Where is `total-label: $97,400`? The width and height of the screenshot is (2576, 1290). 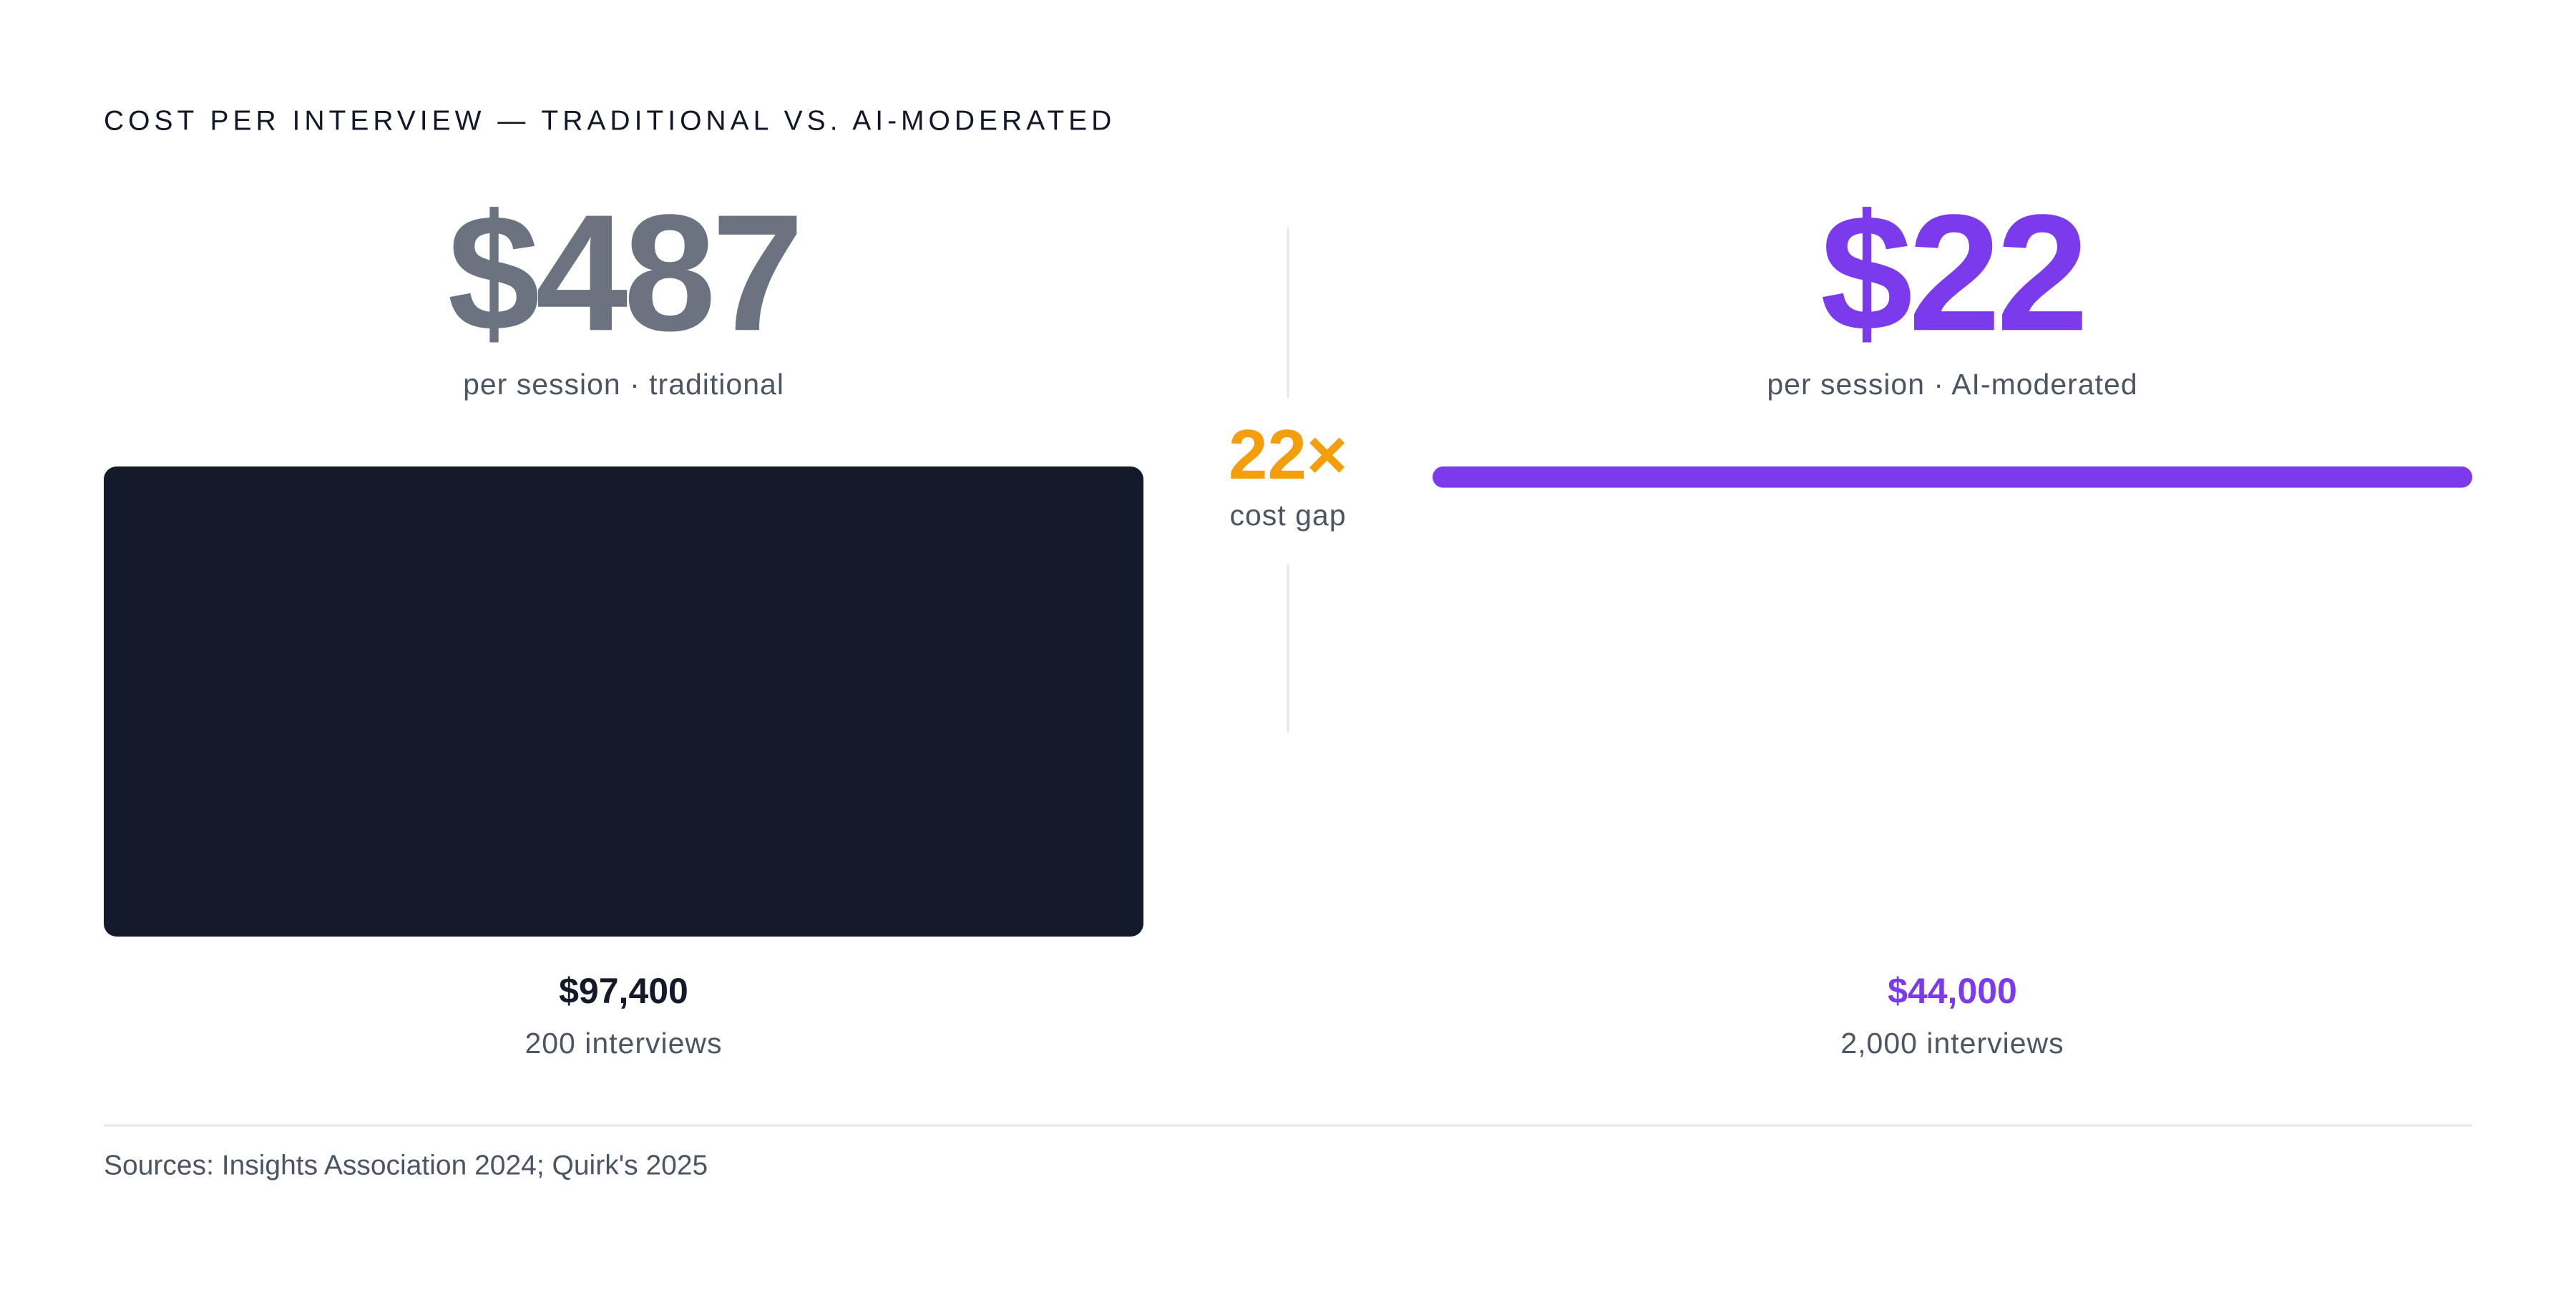 total-label: $97,400 is located at coordinates (623, 991).